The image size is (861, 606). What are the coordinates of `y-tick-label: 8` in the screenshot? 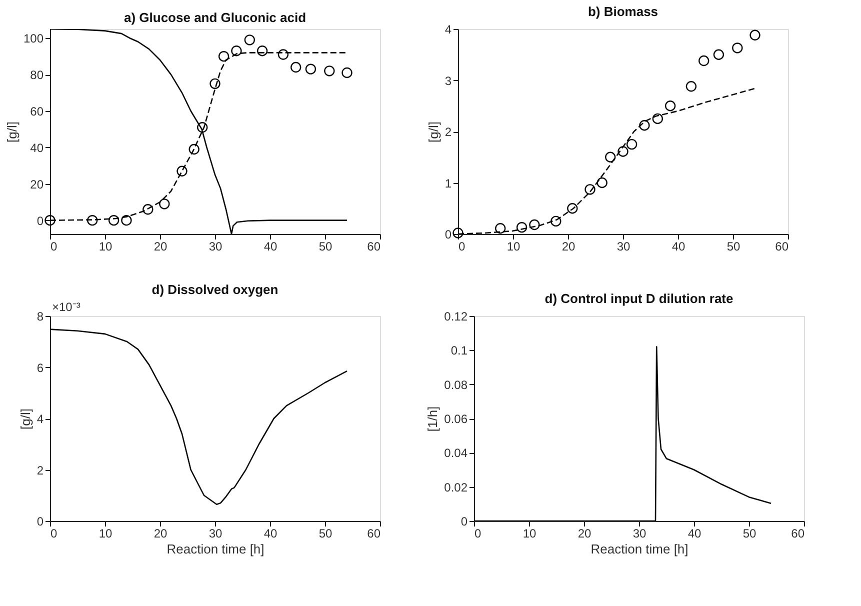 It's located at (40, 317).